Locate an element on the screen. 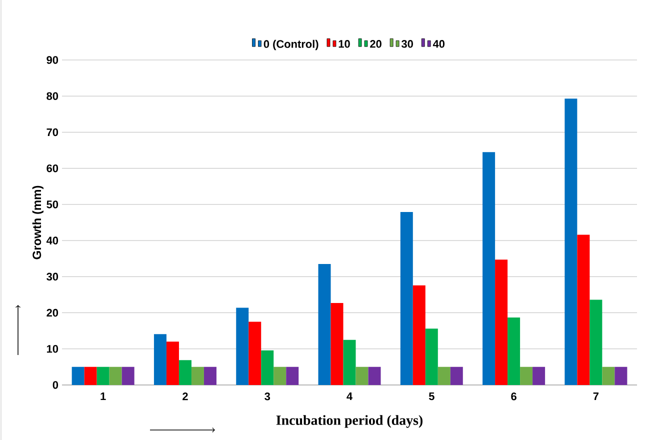 The image size is (649, 440). legend-label: 30 is located at coordinates (407, 44).